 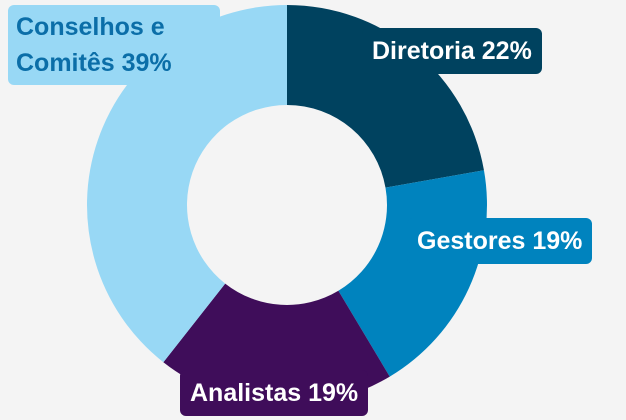 I want to click on value-label: 22%, so click(x=506, y=51).